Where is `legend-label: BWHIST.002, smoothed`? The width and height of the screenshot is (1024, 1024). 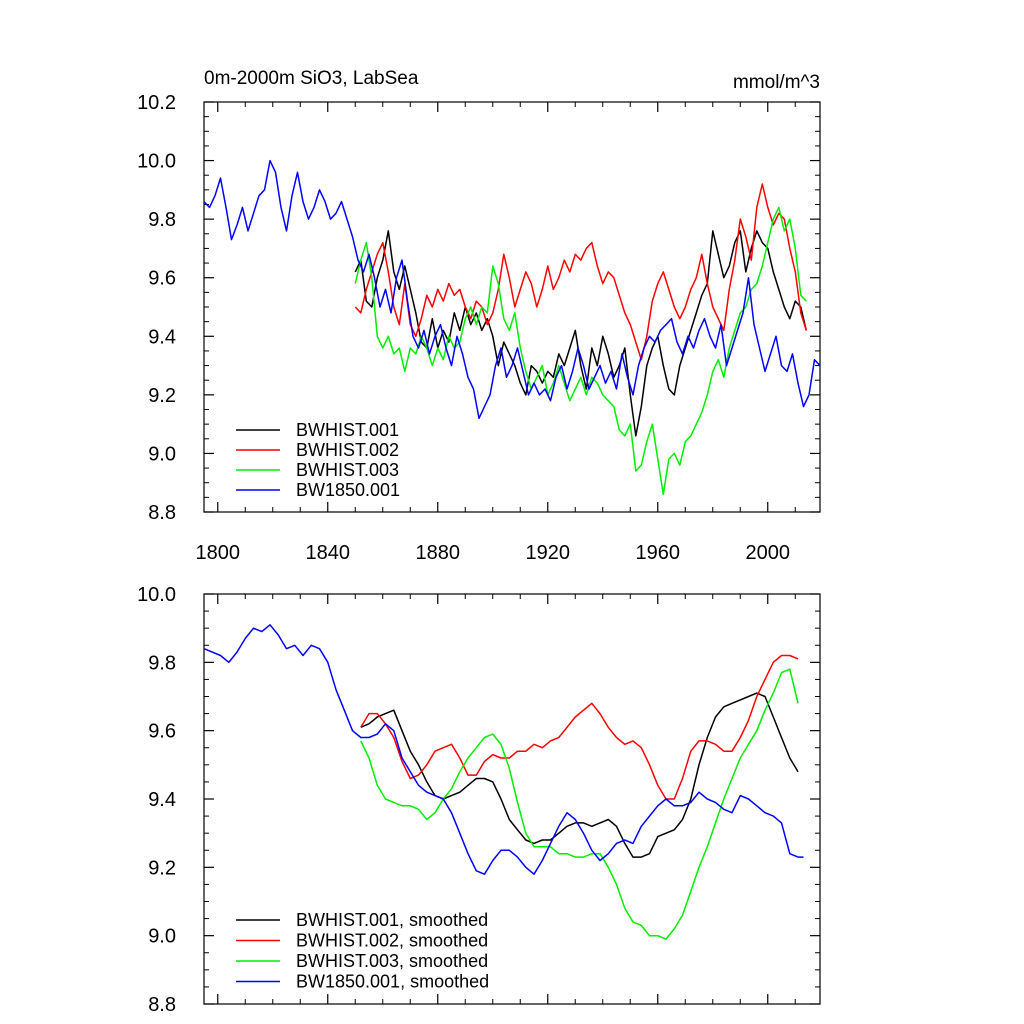
legend-label: BWHIST.002, smoothed is located at coordinates (392, 941).